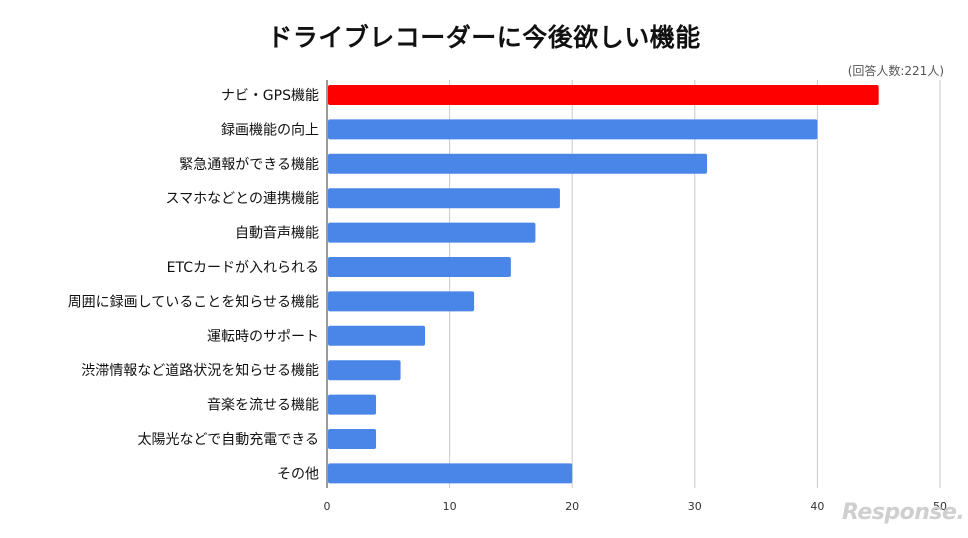 Image resolution: width=968 pixels, height=538 pixels. I want to click on category-label: 運転時のサポート, so click(263, 337).